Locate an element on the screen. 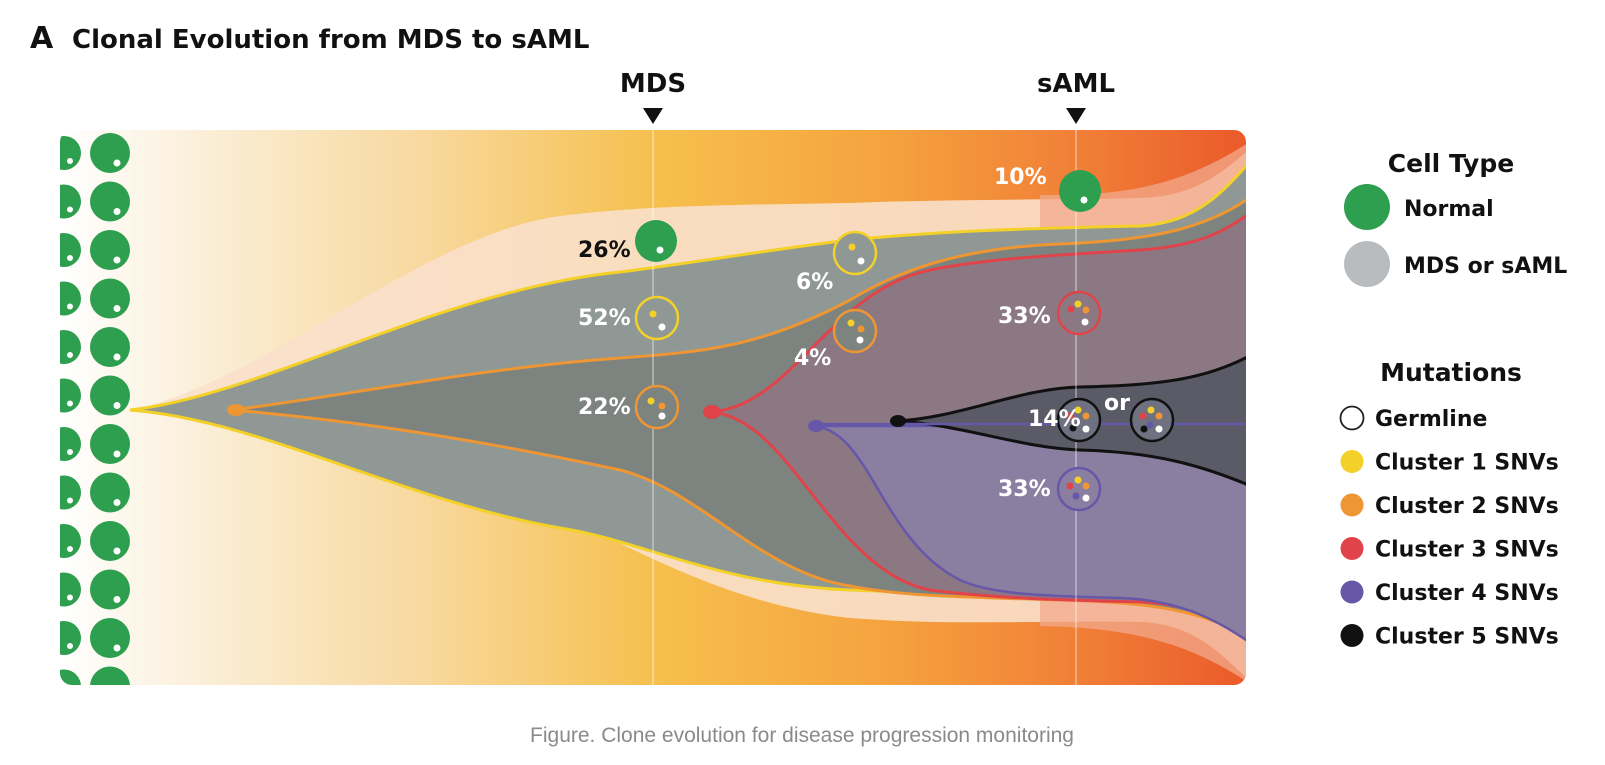  saml-cluster4-cell is located at coordinates (1079, 489).